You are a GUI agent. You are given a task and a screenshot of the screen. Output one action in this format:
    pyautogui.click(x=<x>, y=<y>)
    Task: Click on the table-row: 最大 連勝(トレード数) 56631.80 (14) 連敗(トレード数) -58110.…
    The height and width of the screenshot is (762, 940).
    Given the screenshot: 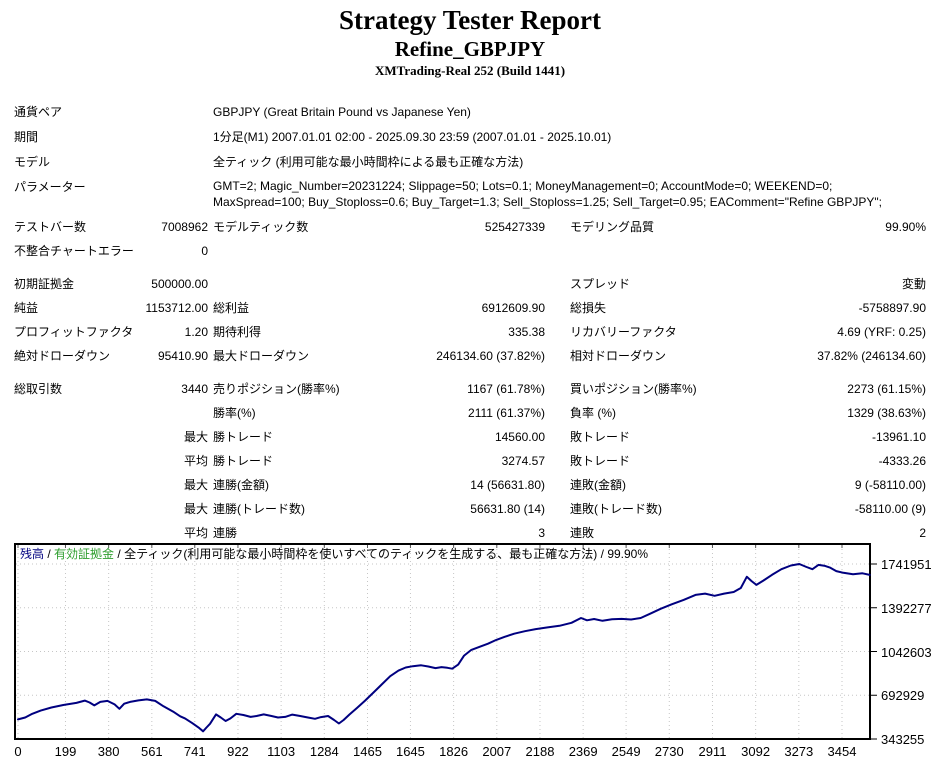 What is the action you would take?
    pyautogui.click(x=470, y=509)
    